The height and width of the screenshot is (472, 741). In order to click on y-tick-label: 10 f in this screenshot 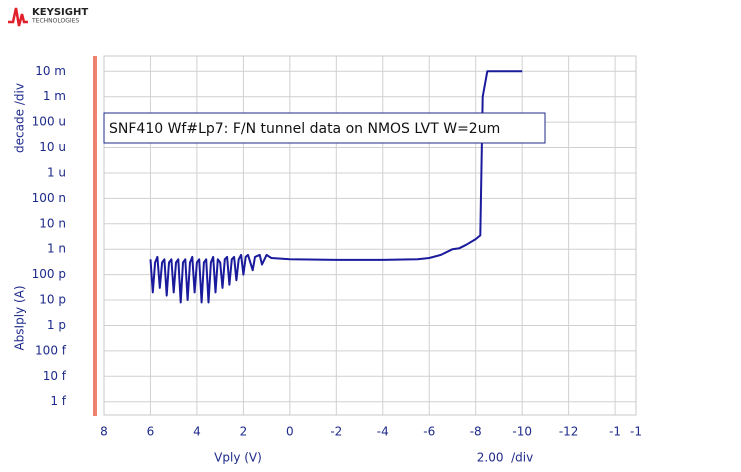, I will do `click(55, 376)`.